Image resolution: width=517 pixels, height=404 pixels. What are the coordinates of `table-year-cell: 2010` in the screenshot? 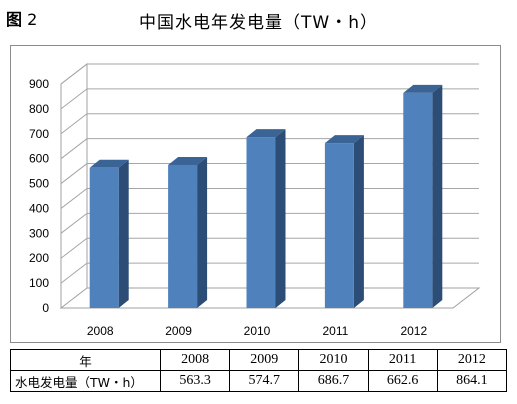 It's located at (333, 360).